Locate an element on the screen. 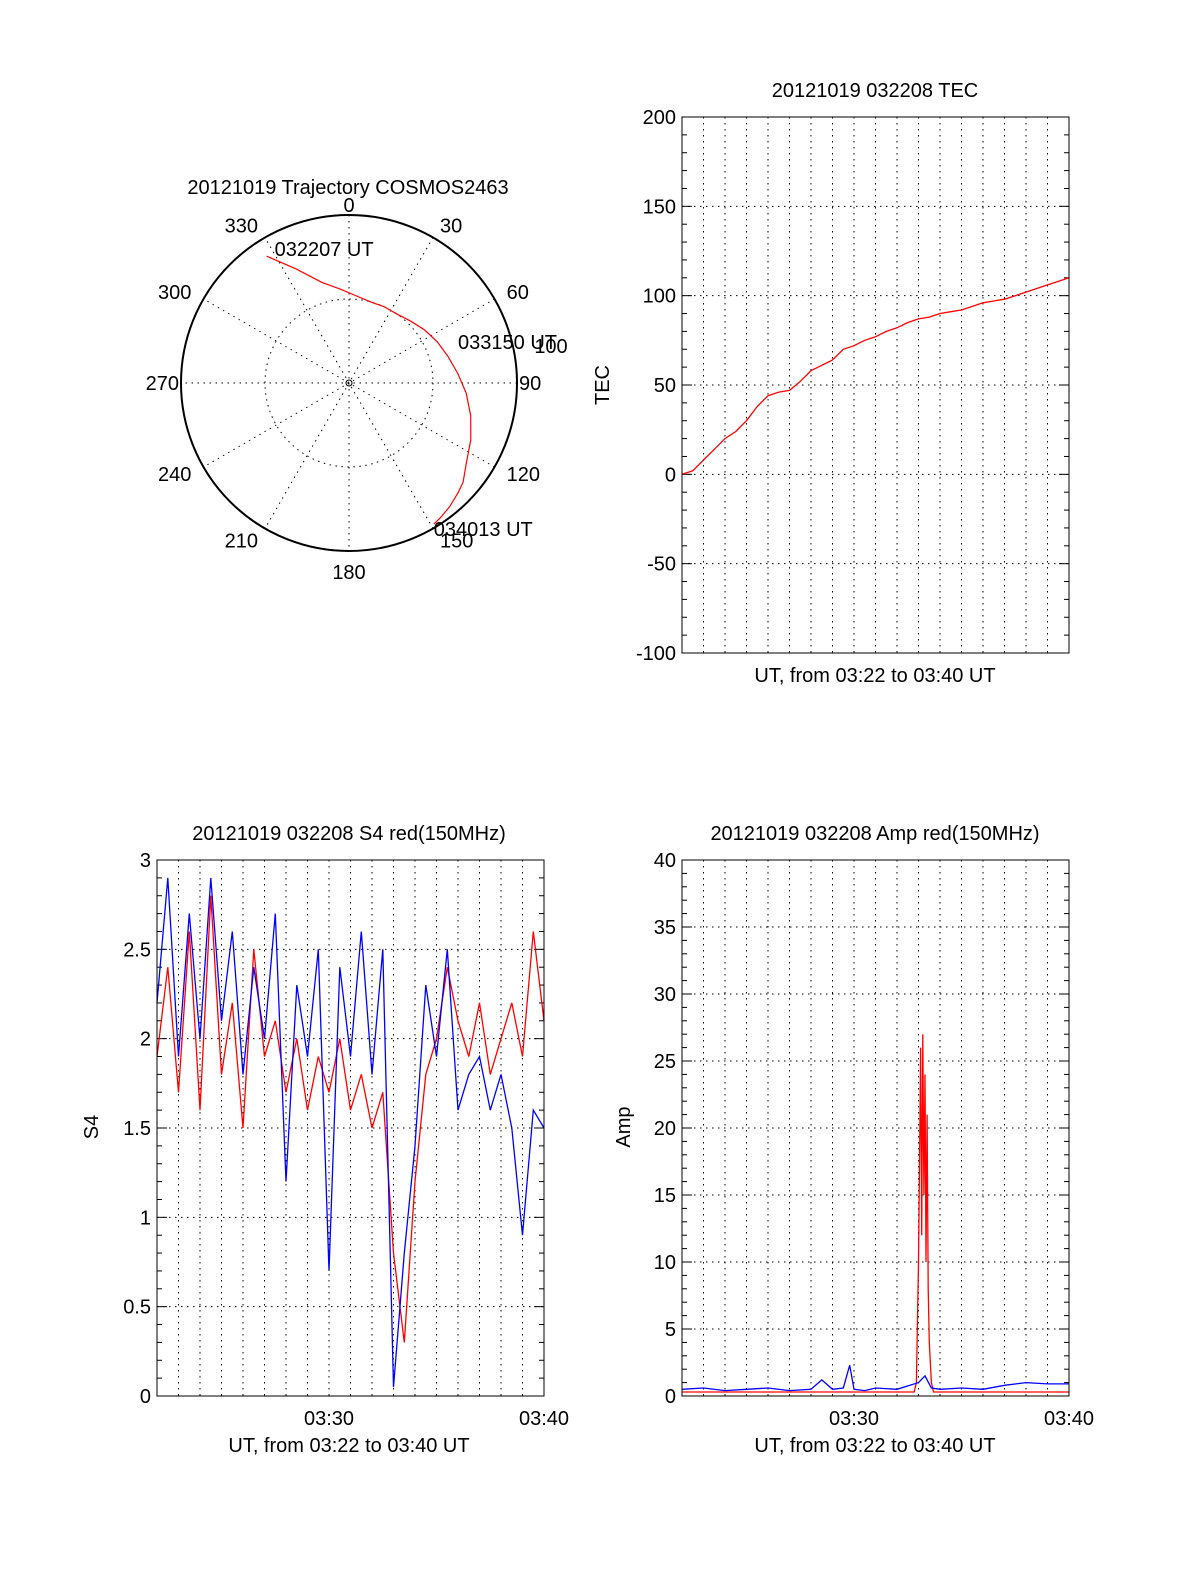 Image resolution: width=1200 pixels, height=1575 pixels. s4-ytick-label-4: 2 is located at coordinates (145, 1040).